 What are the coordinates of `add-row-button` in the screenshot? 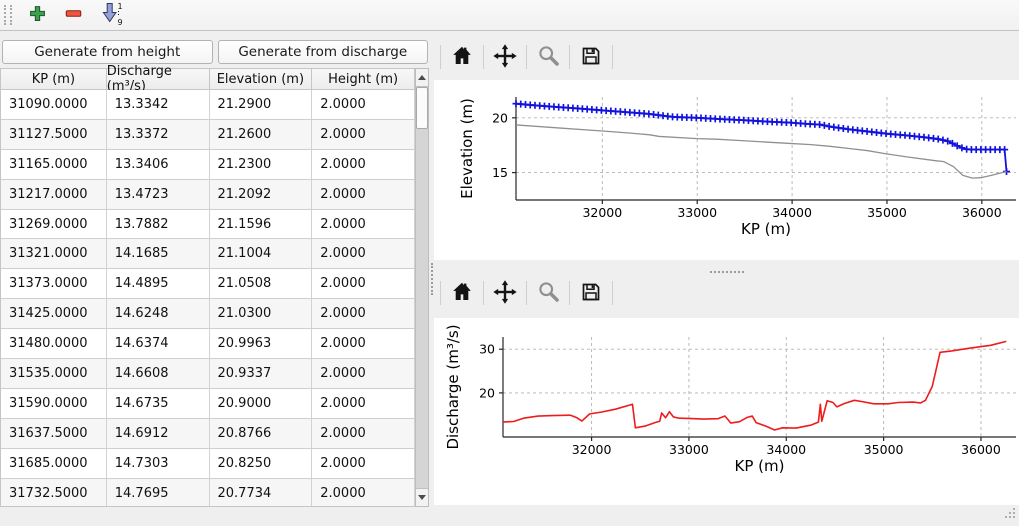 It's located at (37, 15).